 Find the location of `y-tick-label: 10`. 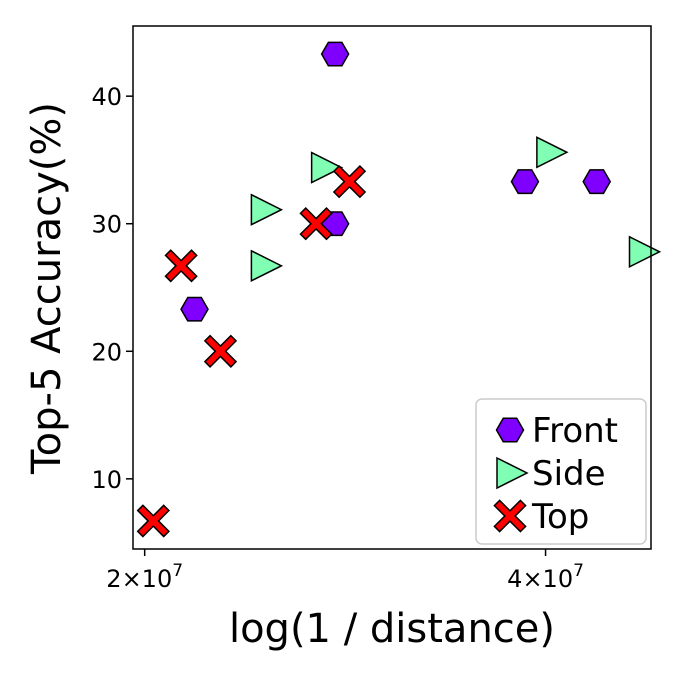

y-tick-label: 10 is located at coordinates (106, 480).